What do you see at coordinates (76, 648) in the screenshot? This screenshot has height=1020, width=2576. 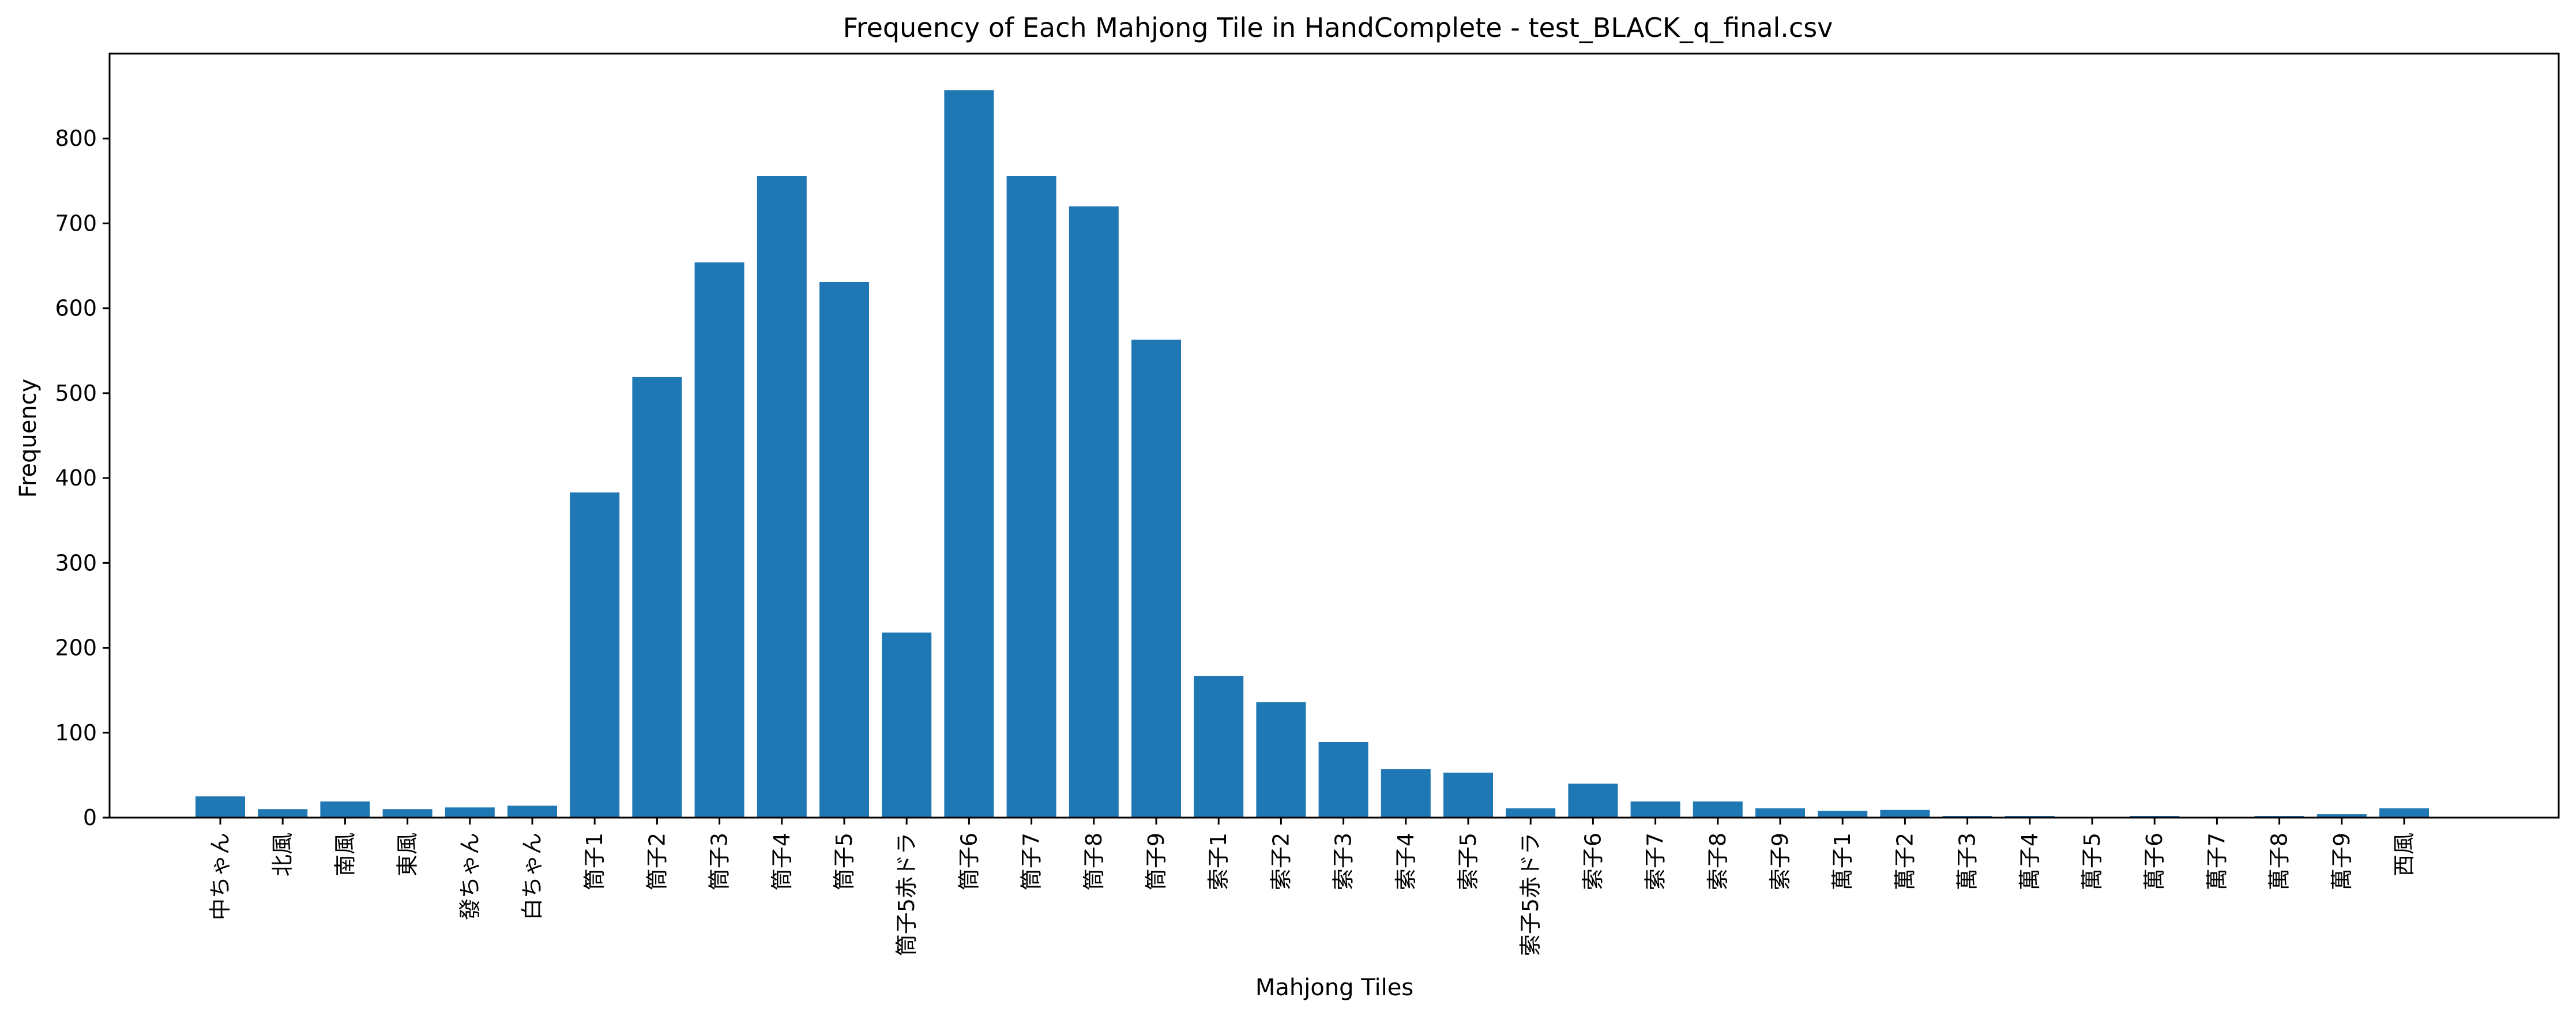 I see `y-tick-label: 200` at bounding box center [76, 648].